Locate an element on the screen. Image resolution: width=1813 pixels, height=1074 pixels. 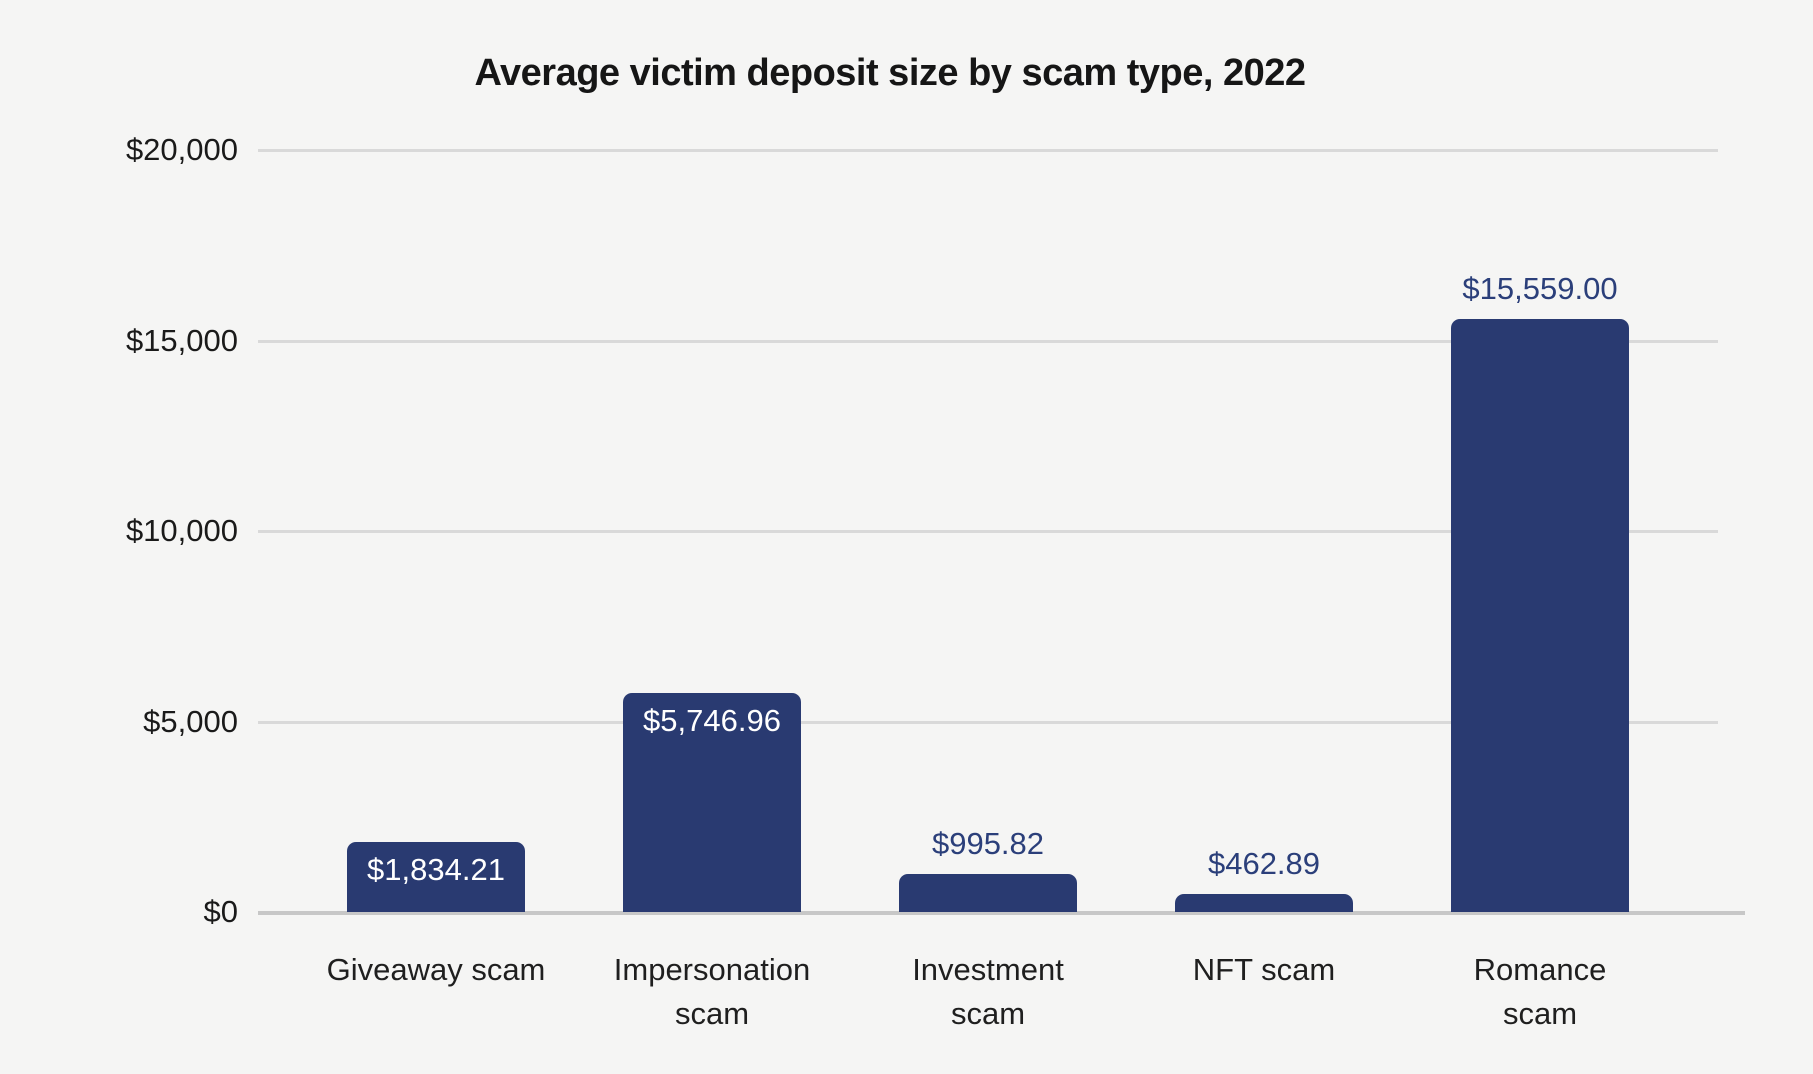
bar-value-label: $462.89 is located at coordinates (1264, 863).